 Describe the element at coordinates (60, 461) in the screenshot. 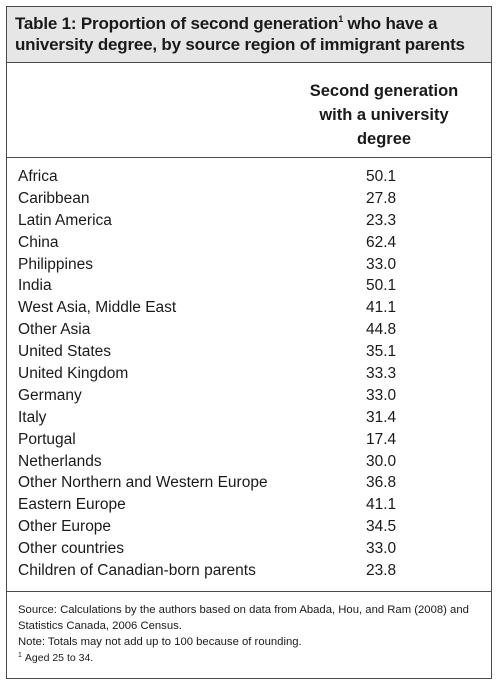

I see `region-label: Netherlands` at that location.